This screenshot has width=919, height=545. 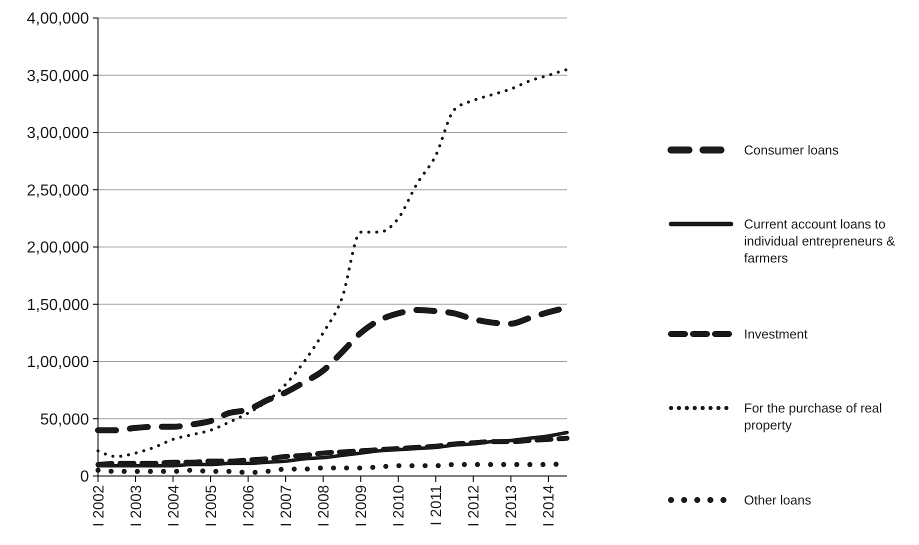 What do you see at coordinates (286, 506) in the screenshot?
I see `x-tick-label: I 2007` at bounding box center [286, 506].